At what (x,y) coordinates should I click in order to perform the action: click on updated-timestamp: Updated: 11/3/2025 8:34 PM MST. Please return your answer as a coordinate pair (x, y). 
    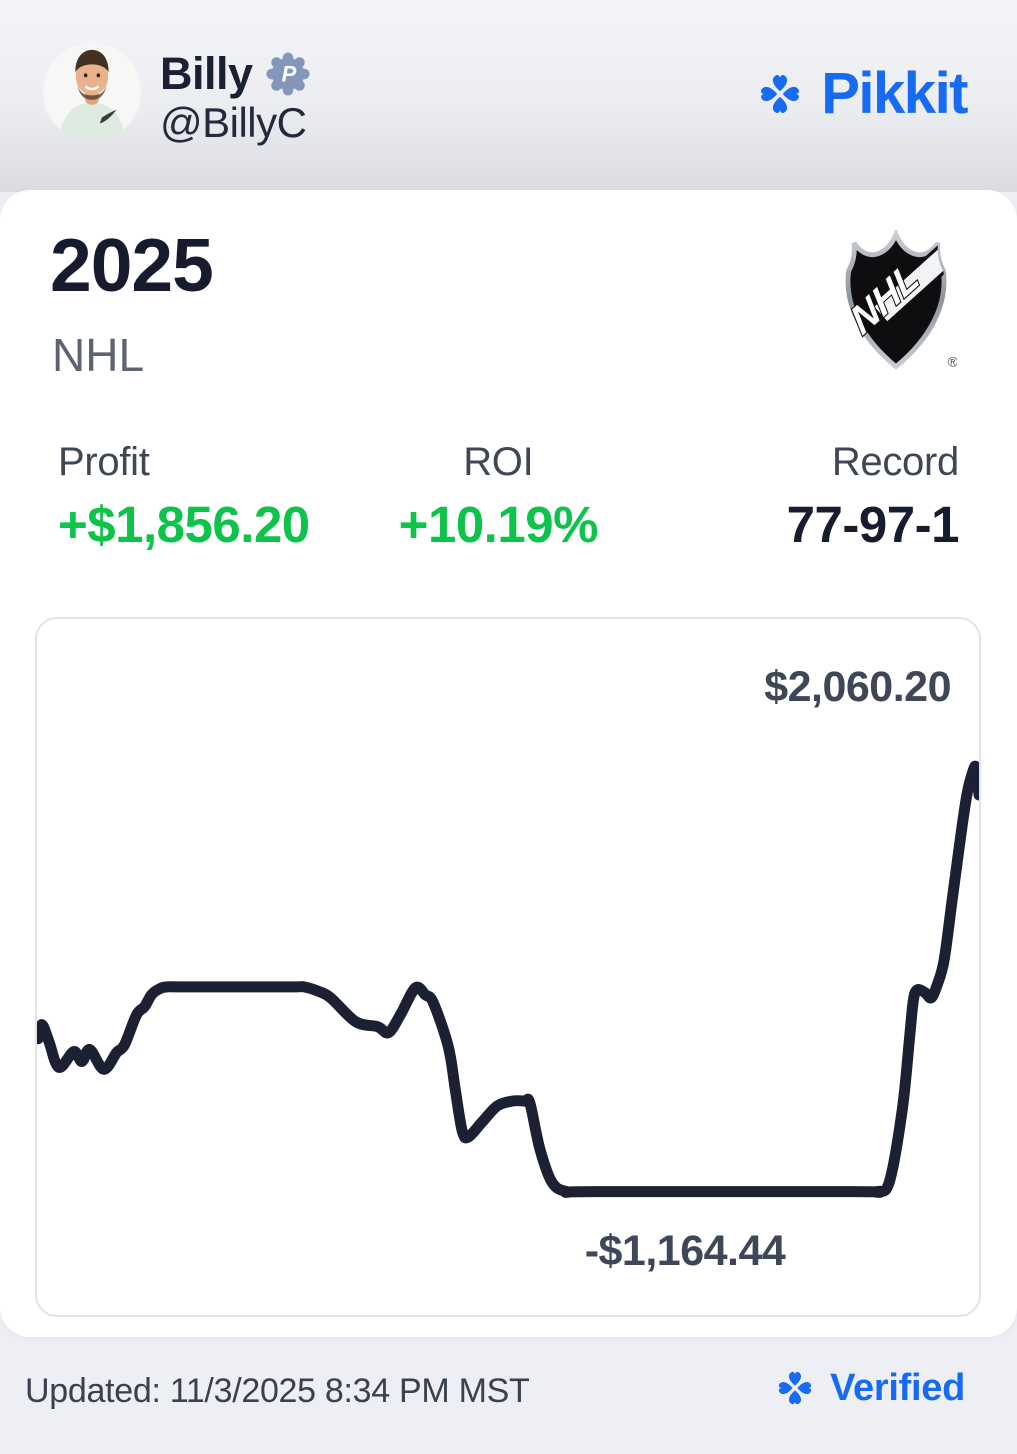
    Looking at the image, I should click on (277, 1391).